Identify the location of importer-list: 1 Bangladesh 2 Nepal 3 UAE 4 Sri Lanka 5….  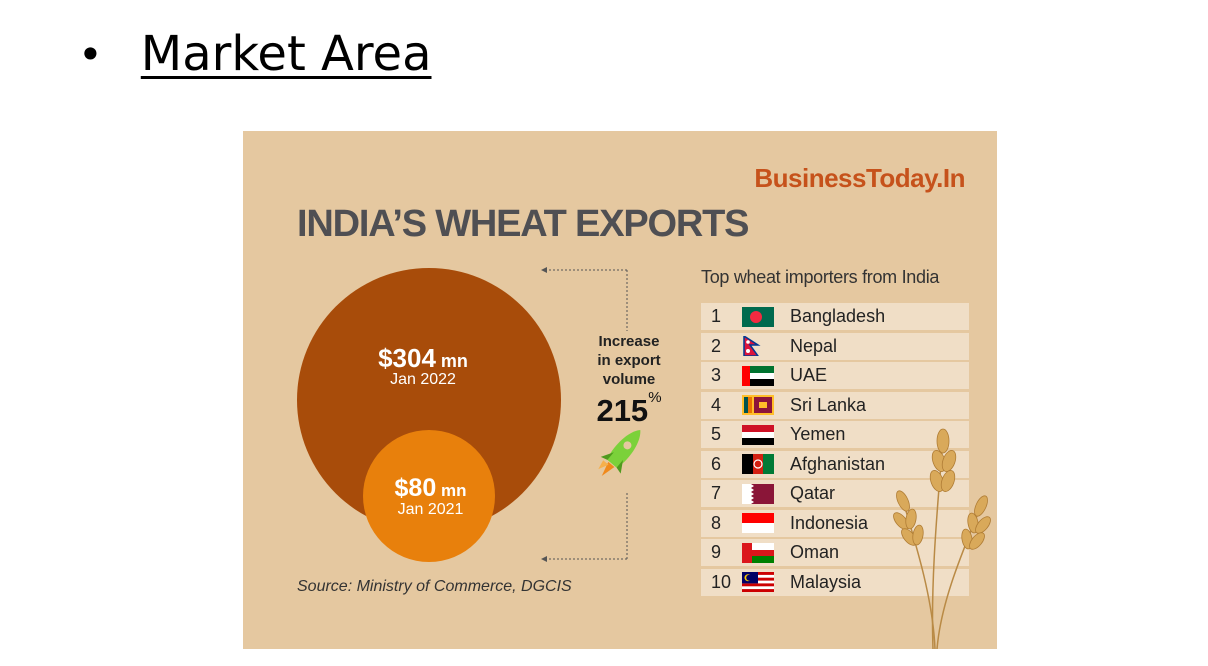
(835, 450).